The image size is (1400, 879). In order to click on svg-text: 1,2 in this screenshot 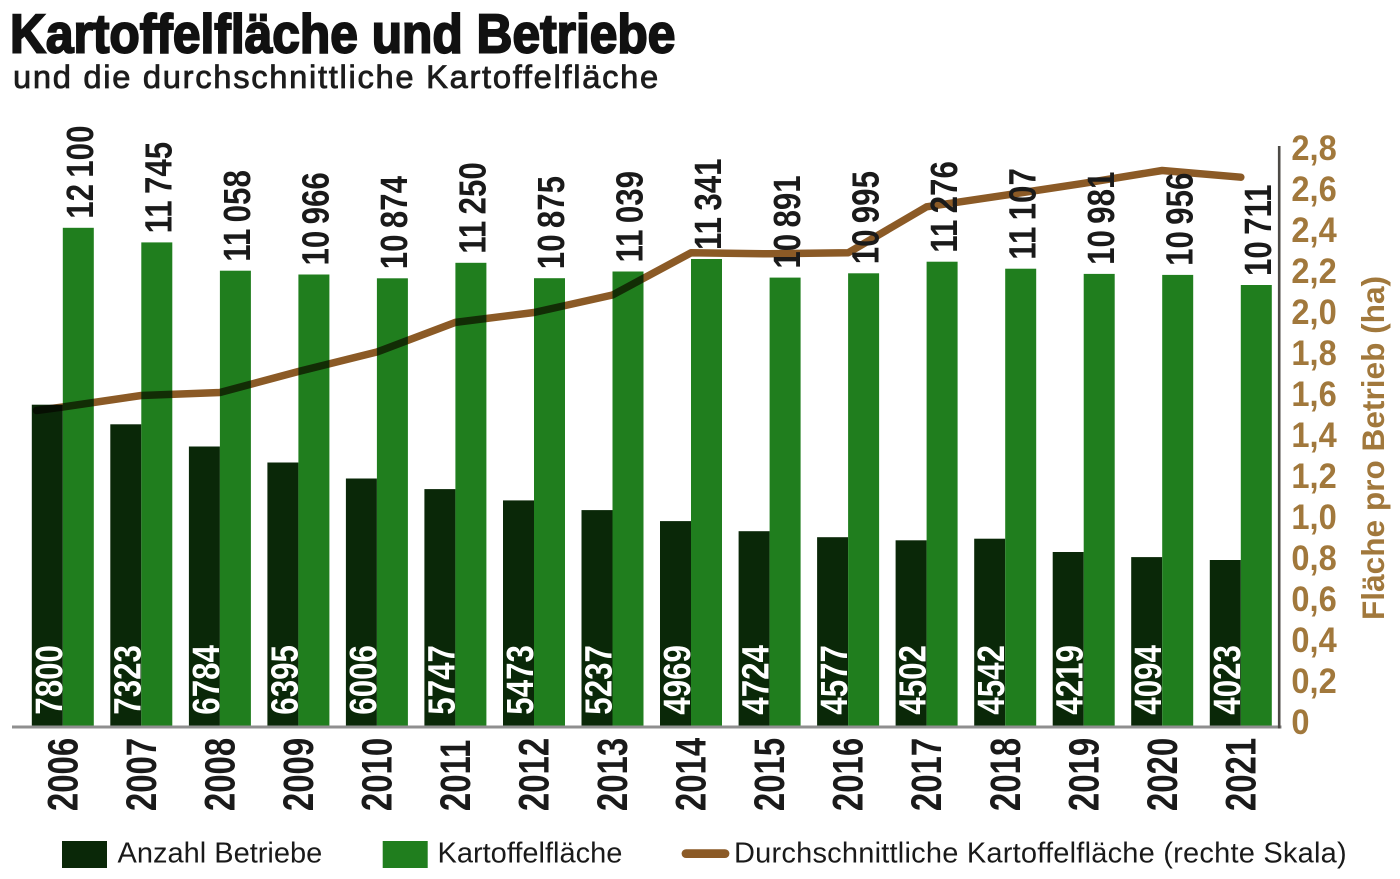, I will do `click(1313, 476)`.